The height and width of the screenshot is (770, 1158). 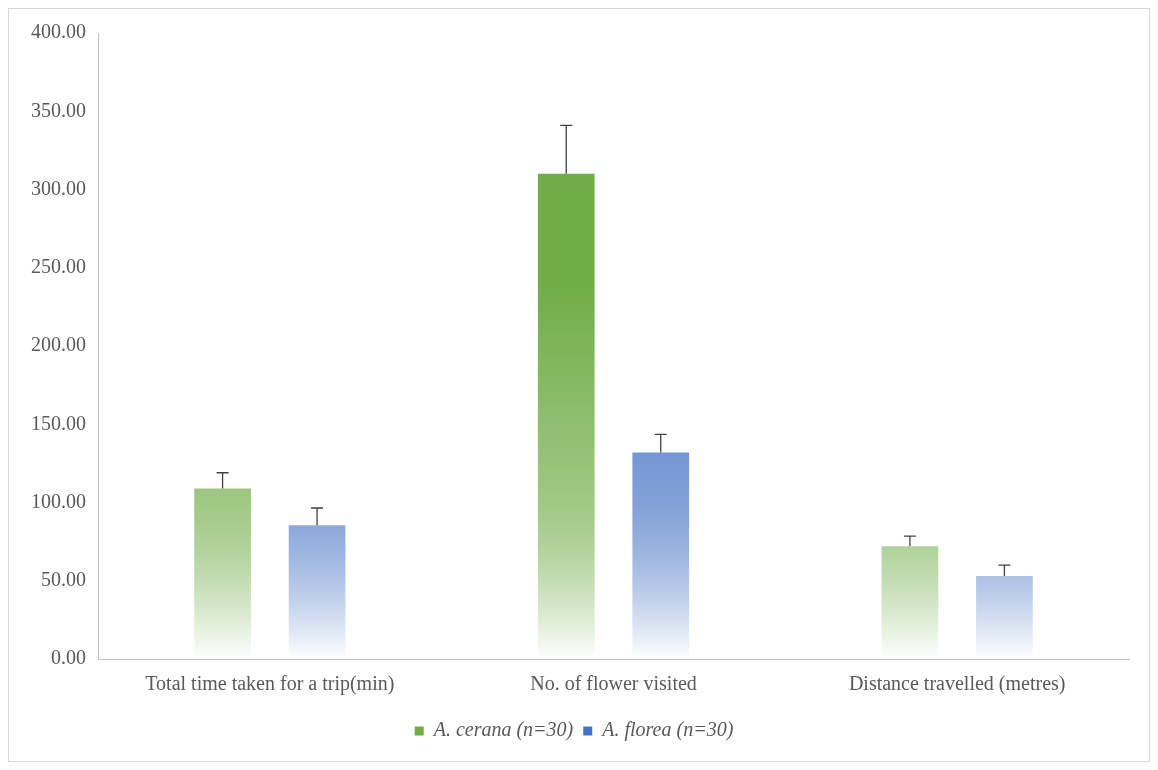 What do you see at coordinates (58, 187) in the screenshot?
I see `y-tick-label: 300.00` at bounding box center [58, 187].